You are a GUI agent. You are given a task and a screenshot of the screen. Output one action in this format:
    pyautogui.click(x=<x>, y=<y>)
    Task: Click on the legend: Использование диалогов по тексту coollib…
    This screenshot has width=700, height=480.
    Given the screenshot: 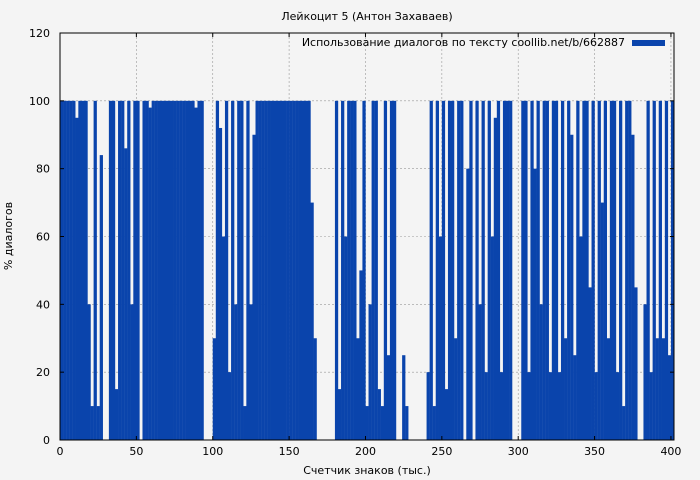 What is the action you would take?
    pyautogui.click(x=483, y=42)
    